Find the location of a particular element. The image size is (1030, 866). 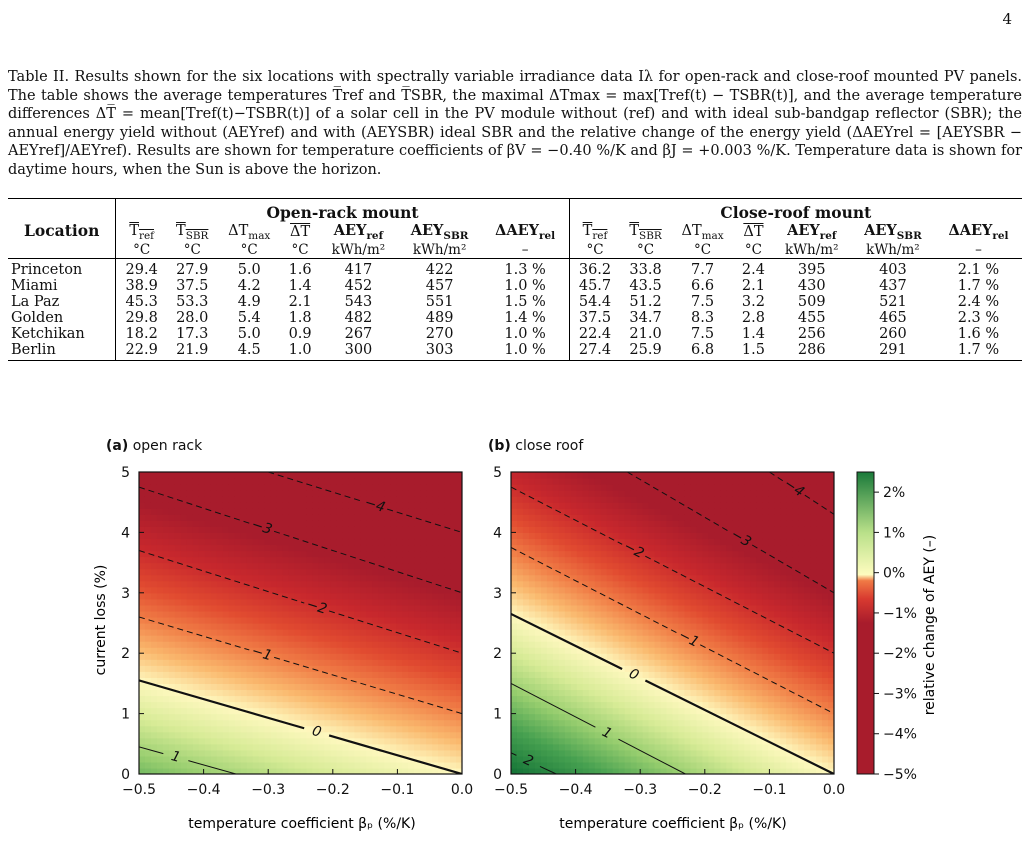

open-cell: 4.9 is located at coordinates (249, 301).